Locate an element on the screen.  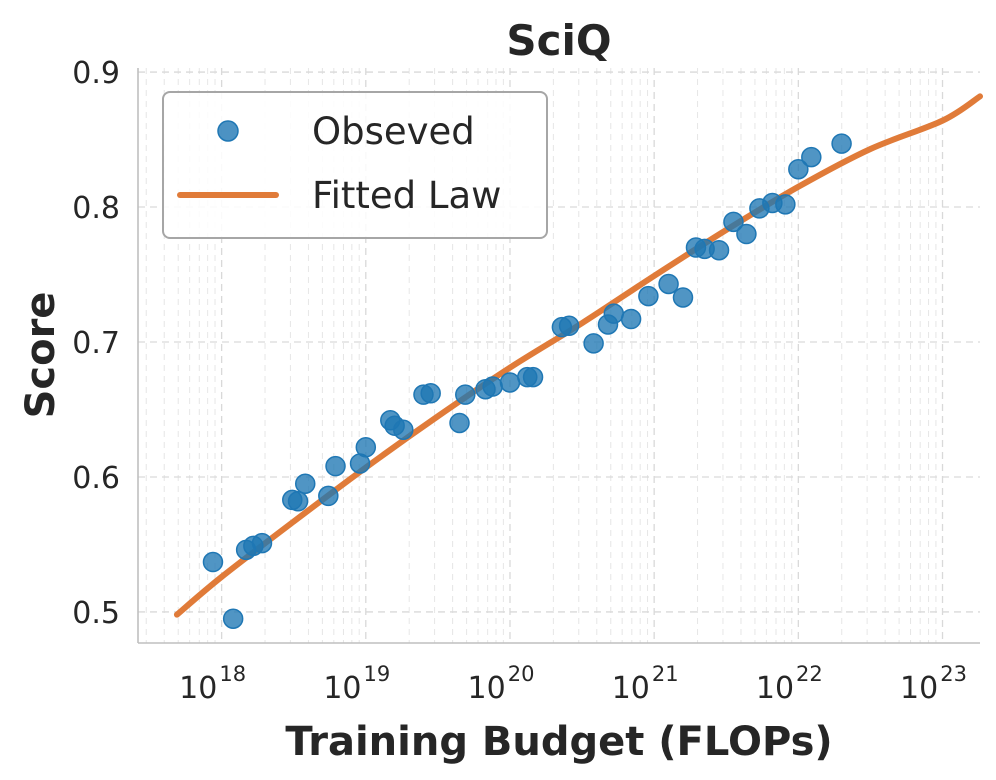
legend-observed-label: Obseved is located at coordinates (393, 131).